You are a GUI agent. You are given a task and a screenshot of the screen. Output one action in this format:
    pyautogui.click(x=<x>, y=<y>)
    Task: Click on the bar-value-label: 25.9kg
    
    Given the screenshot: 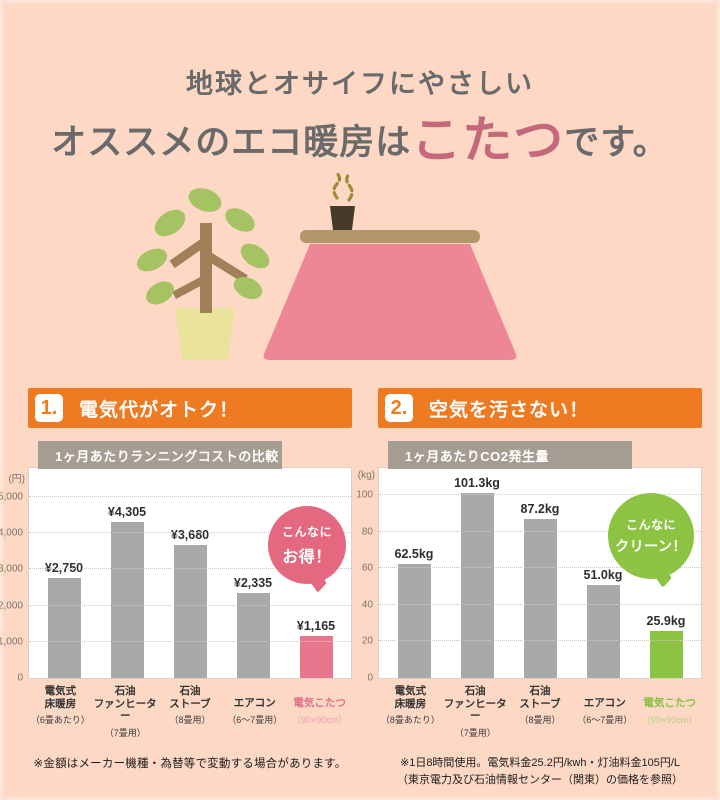 What is the action you would take?
    pyautogui.click(x=666, y=620)
    